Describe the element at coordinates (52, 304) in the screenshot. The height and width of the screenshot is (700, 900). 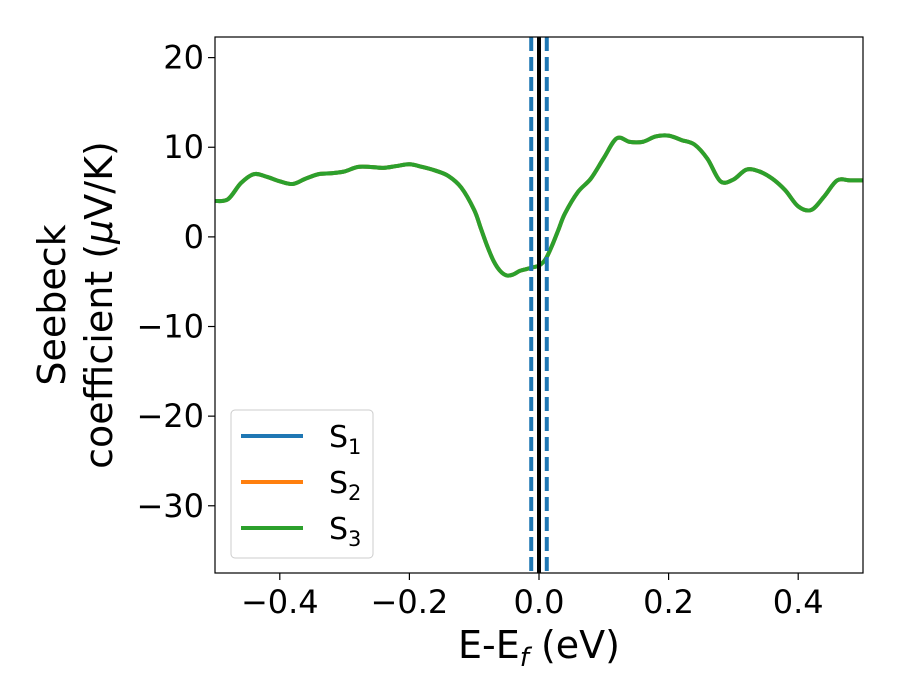
I see `y-axis-label-line1: Seebeck` at that location.